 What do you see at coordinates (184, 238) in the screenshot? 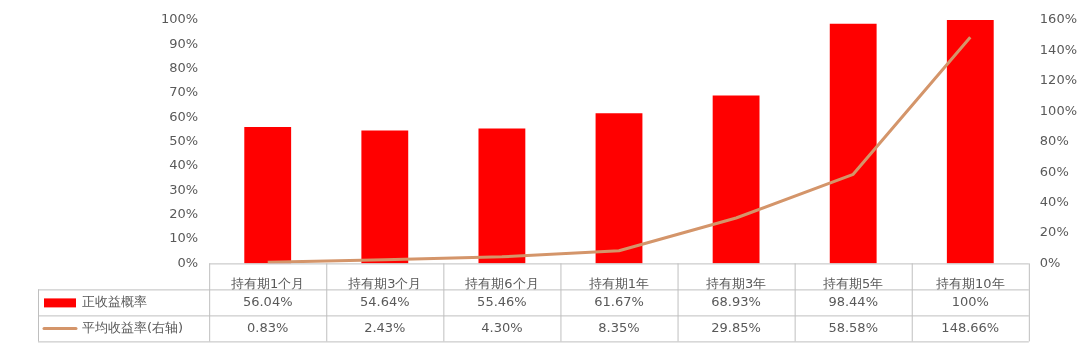
I see `y-tick-label: 10%` at bounding box center [184, 238].